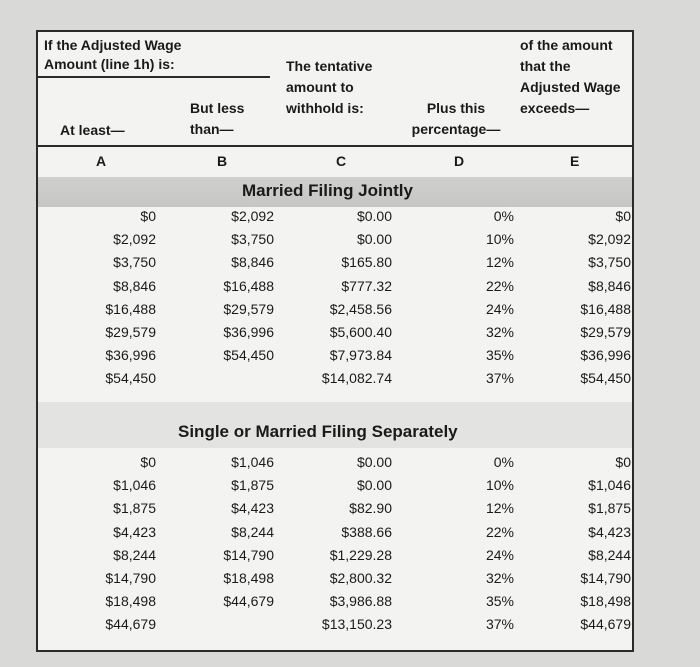 Image resolution: width=700 pixels, height=667 pixels. What do you see at coordinates (370, 508) in the screenshot?
I see `cell-tentative-amount: $82.90` at bounding box center [370, 508].